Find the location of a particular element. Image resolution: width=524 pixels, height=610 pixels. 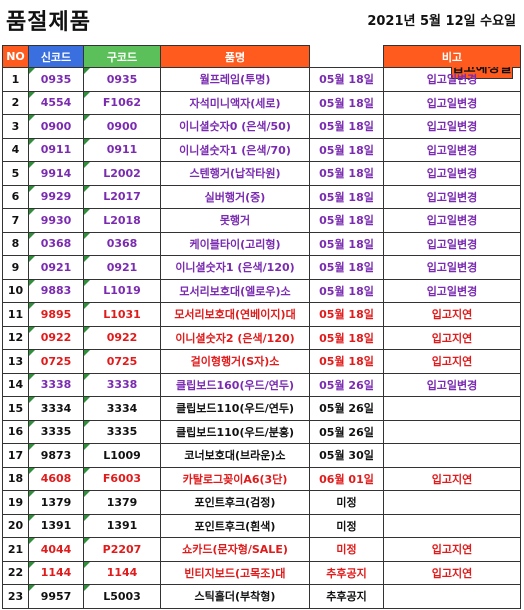

row-new-code: 9883 is located at coordinates (56, 290).